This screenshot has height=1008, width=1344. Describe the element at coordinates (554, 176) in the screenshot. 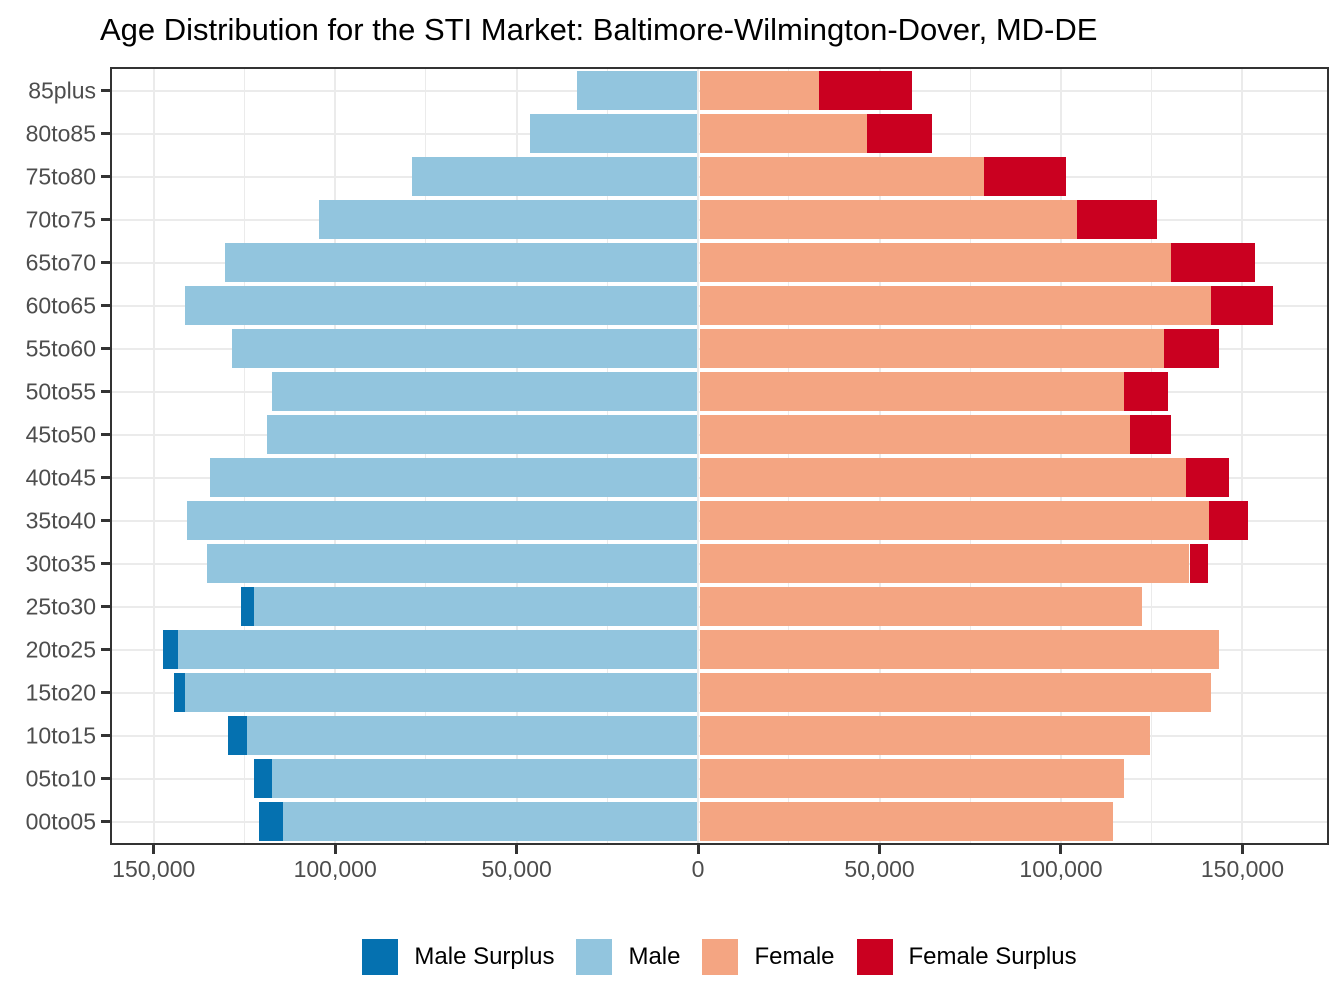

I see `bar-male-75to80` at that location.